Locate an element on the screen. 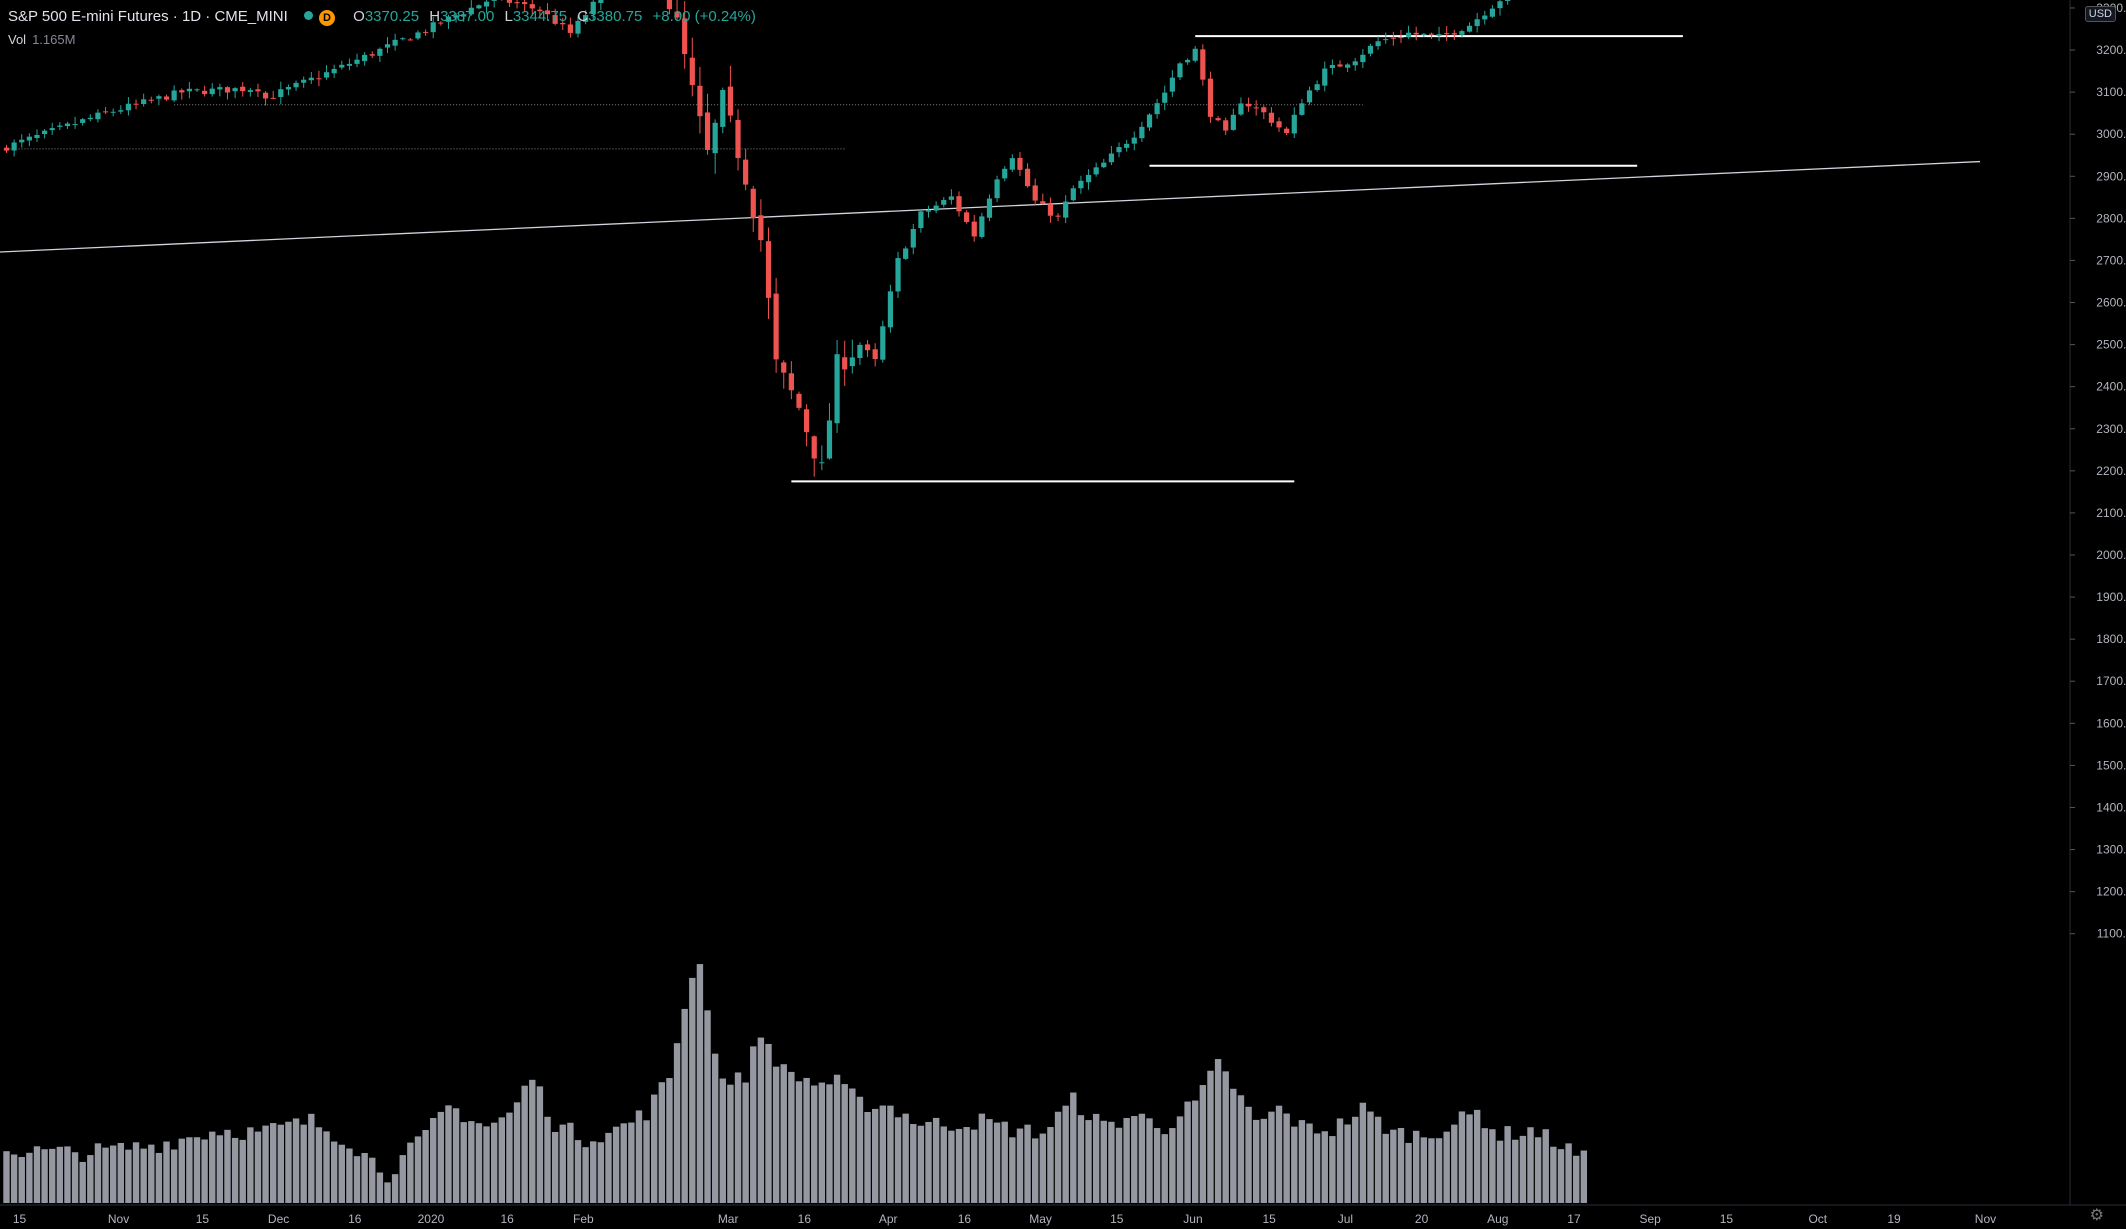 The image size is (2126, 1229). y-tick-label: 1700.00 is located at coordinates (2111, 681).